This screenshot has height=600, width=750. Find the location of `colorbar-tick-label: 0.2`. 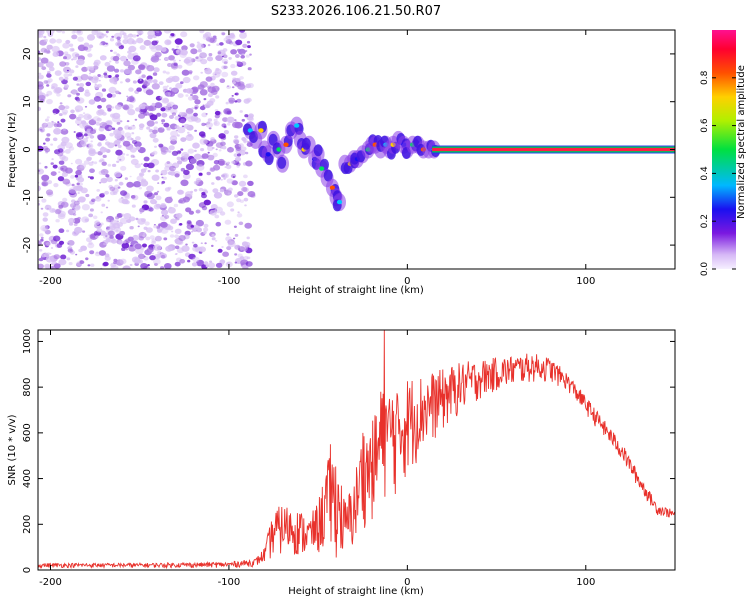

colorbar-tick-label: 0.2 is located at coordinates (705, 221).